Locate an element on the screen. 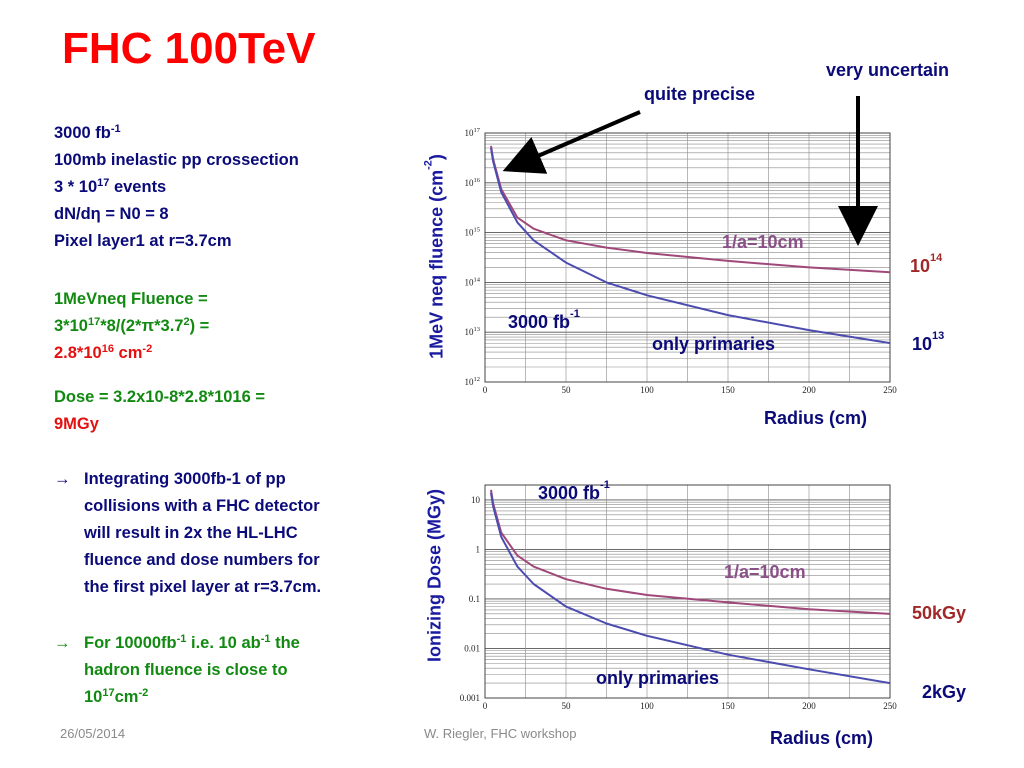 Image resolution: width=1024 pixels, height=768 pixels. param-line-3: 3 * 1017 events is located at coordinates (110, 186).